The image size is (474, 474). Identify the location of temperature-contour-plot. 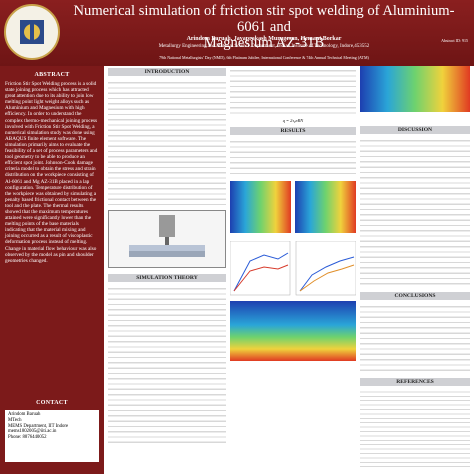
(325, 207).